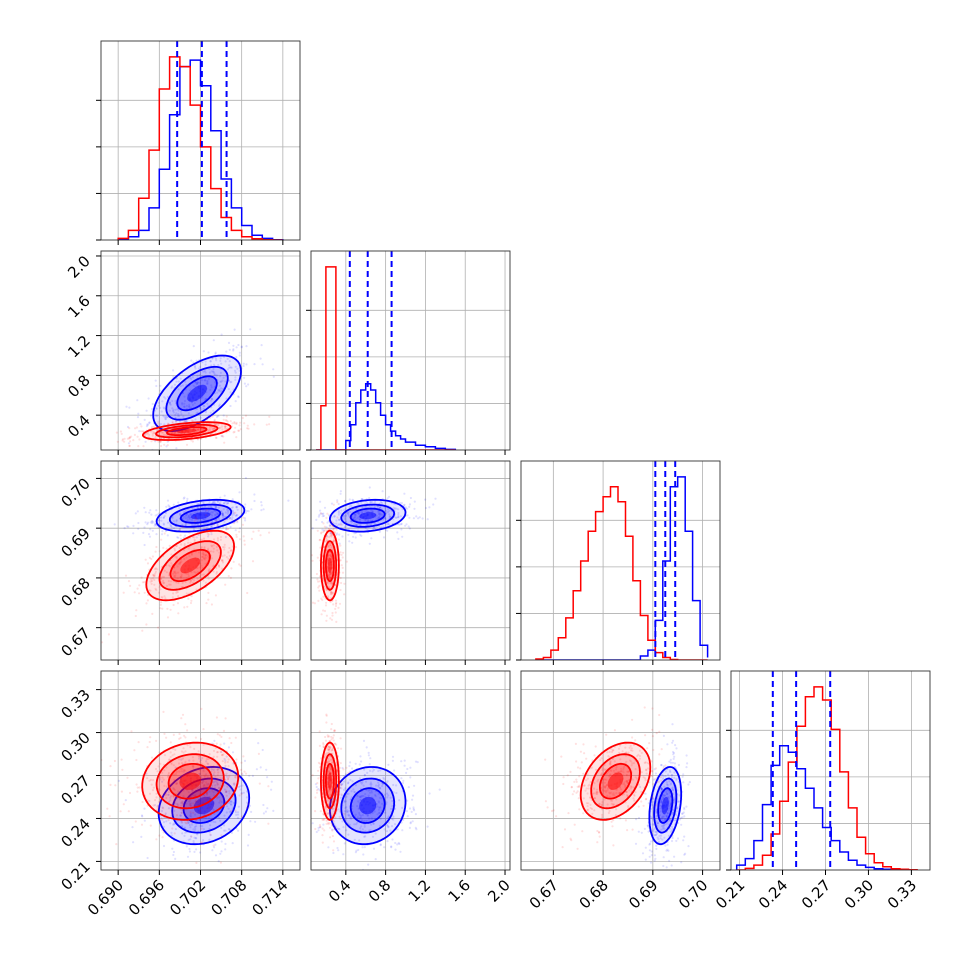  I want to click on panel-contents, so click(374, 555).